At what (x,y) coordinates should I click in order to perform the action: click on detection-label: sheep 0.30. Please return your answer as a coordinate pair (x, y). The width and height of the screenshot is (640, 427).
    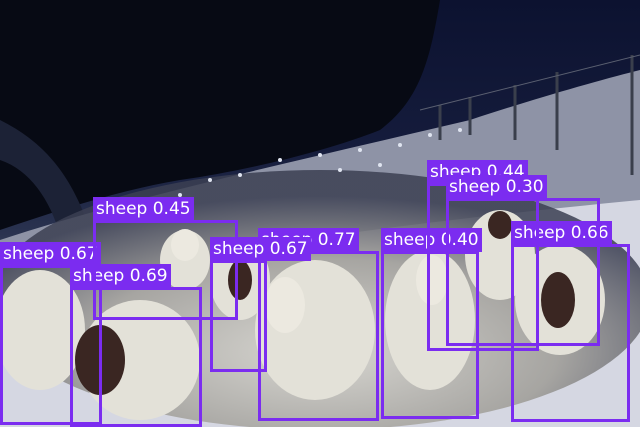
    Looking at the image, I should click on (496, 187).